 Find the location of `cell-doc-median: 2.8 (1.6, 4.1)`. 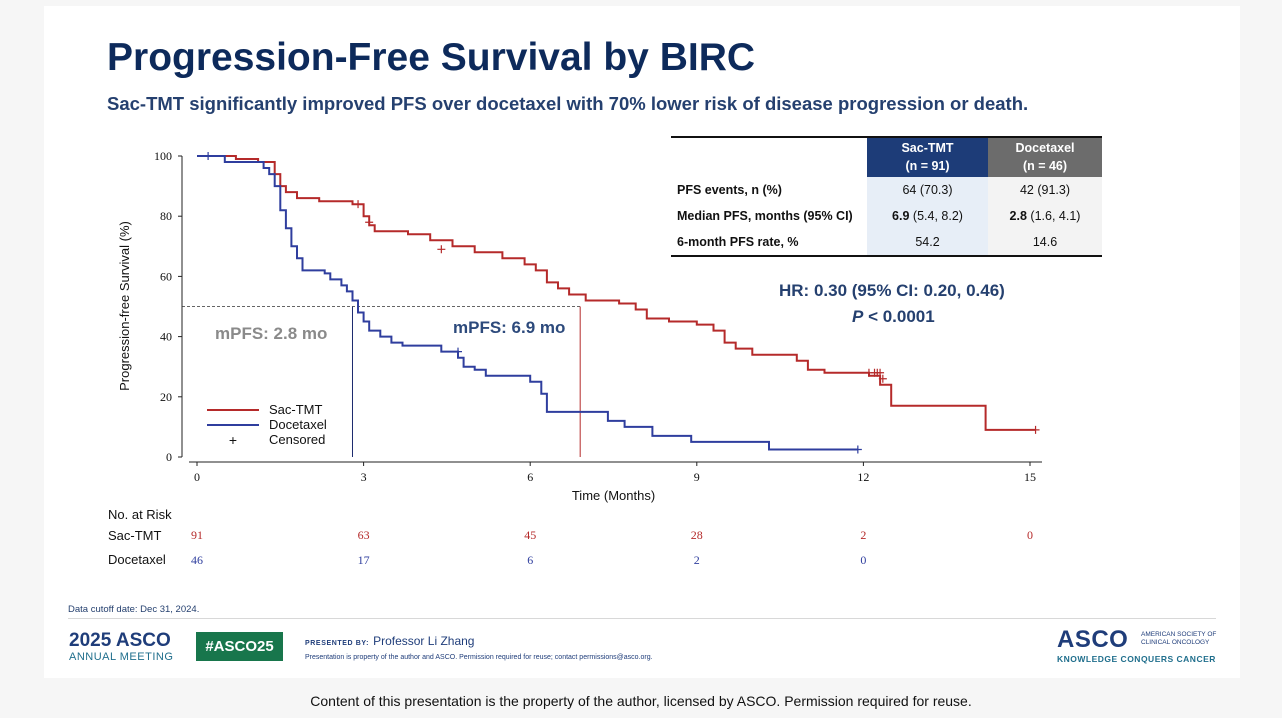

cell-doc-median: 2.8 (1.6, 4.1) is located at coordinates (1045, 216).